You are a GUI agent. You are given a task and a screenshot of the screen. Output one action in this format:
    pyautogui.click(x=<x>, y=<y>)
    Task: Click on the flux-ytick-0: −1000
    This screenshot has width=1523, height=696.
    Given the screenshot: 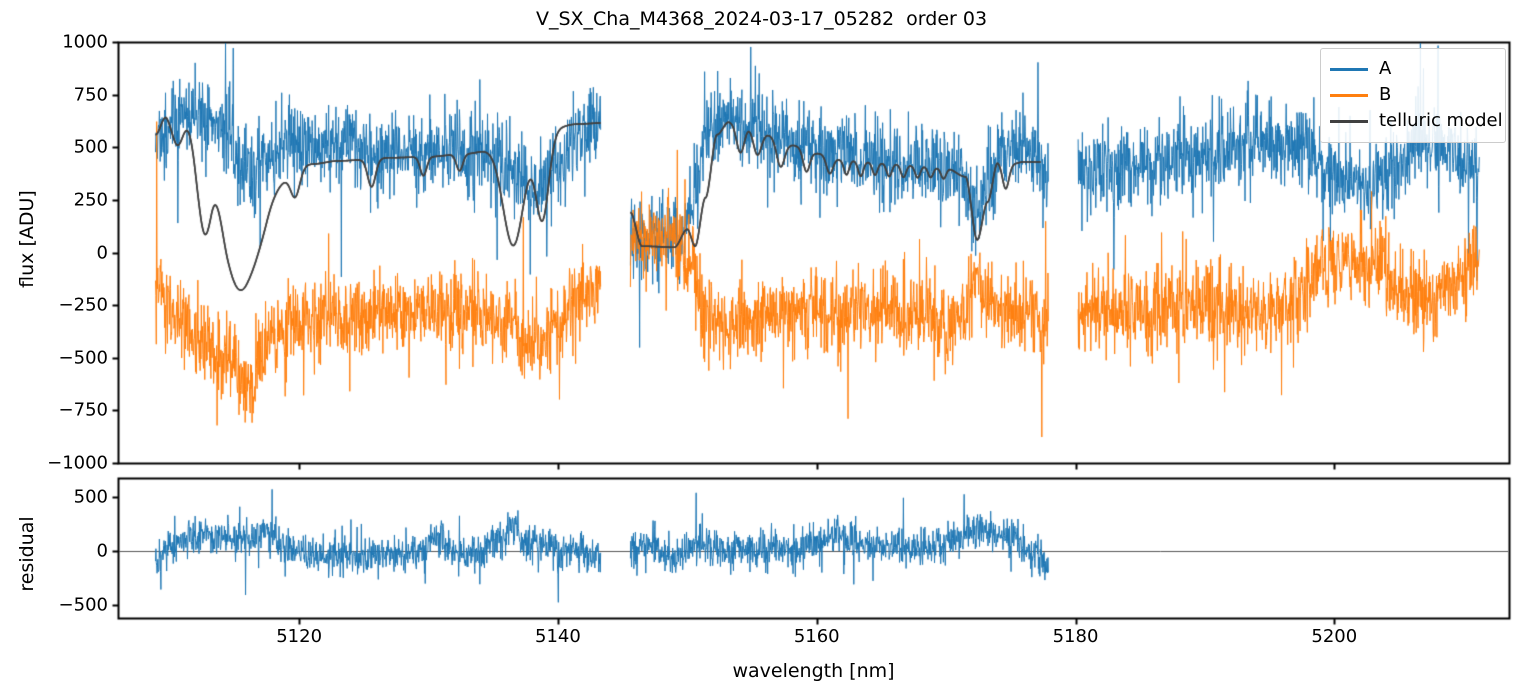 What is the action you would take?
    pyautogui.click(x=77, y=463)
    